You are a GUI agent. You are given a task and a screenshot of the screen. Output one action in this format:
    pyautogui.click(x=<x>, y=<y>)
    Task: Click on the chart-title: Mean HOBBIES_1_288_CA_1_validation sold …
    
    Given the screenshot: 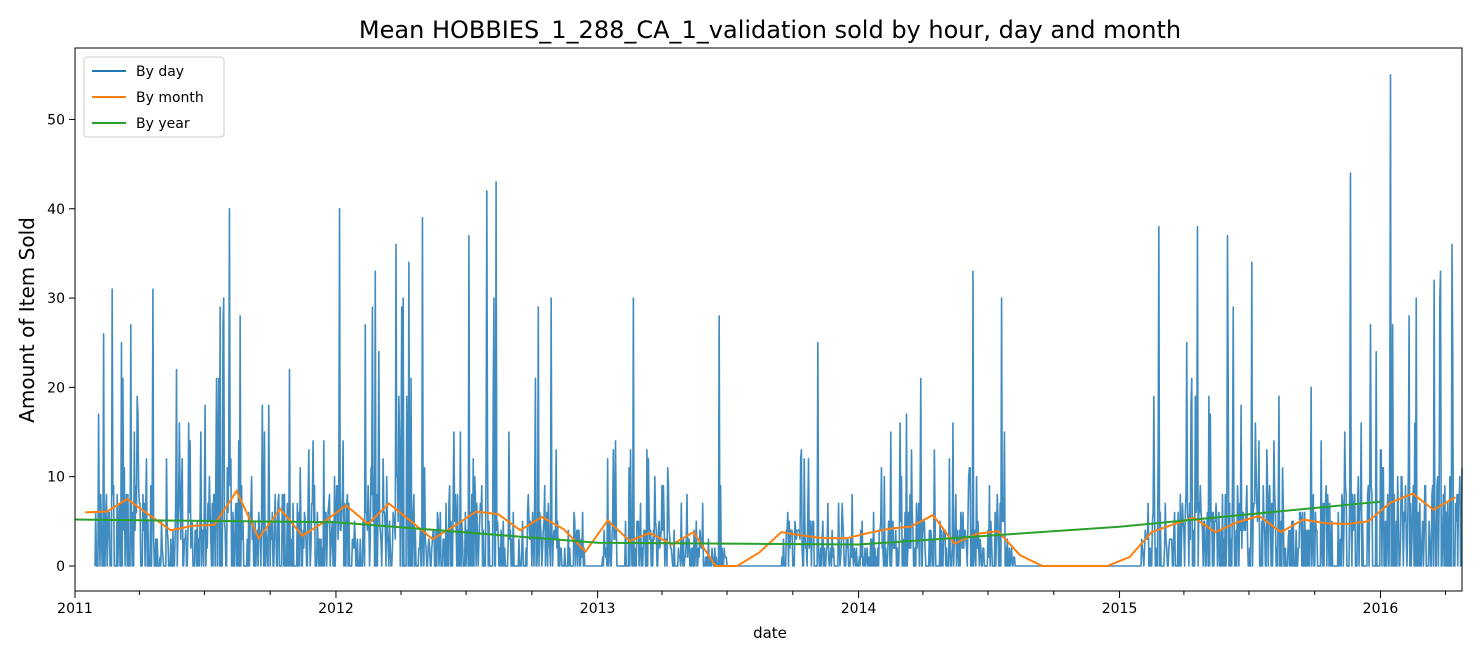 What is the action you would take?
    pyautogui.click(x=770, y=30)
    